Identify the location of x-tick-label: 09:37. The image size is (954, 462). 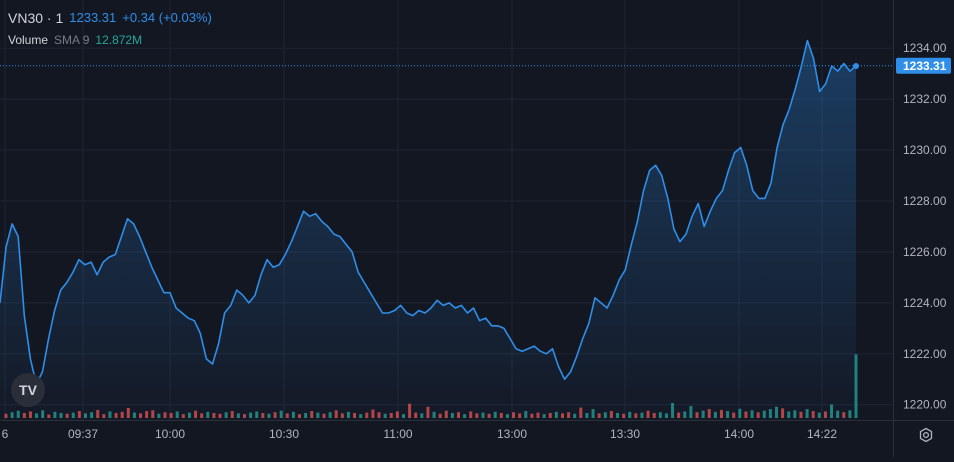
(83, 434).